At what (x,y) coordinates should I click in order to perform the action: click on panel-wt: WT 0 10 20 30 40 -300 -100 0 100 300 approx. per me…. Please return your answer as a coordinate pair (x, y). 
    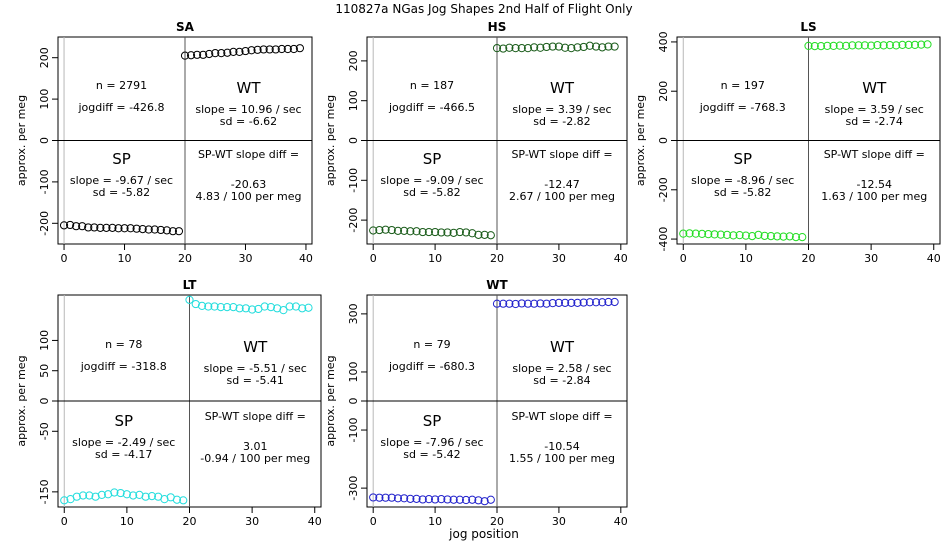
    Looking at the image, I should click on (476, 403).